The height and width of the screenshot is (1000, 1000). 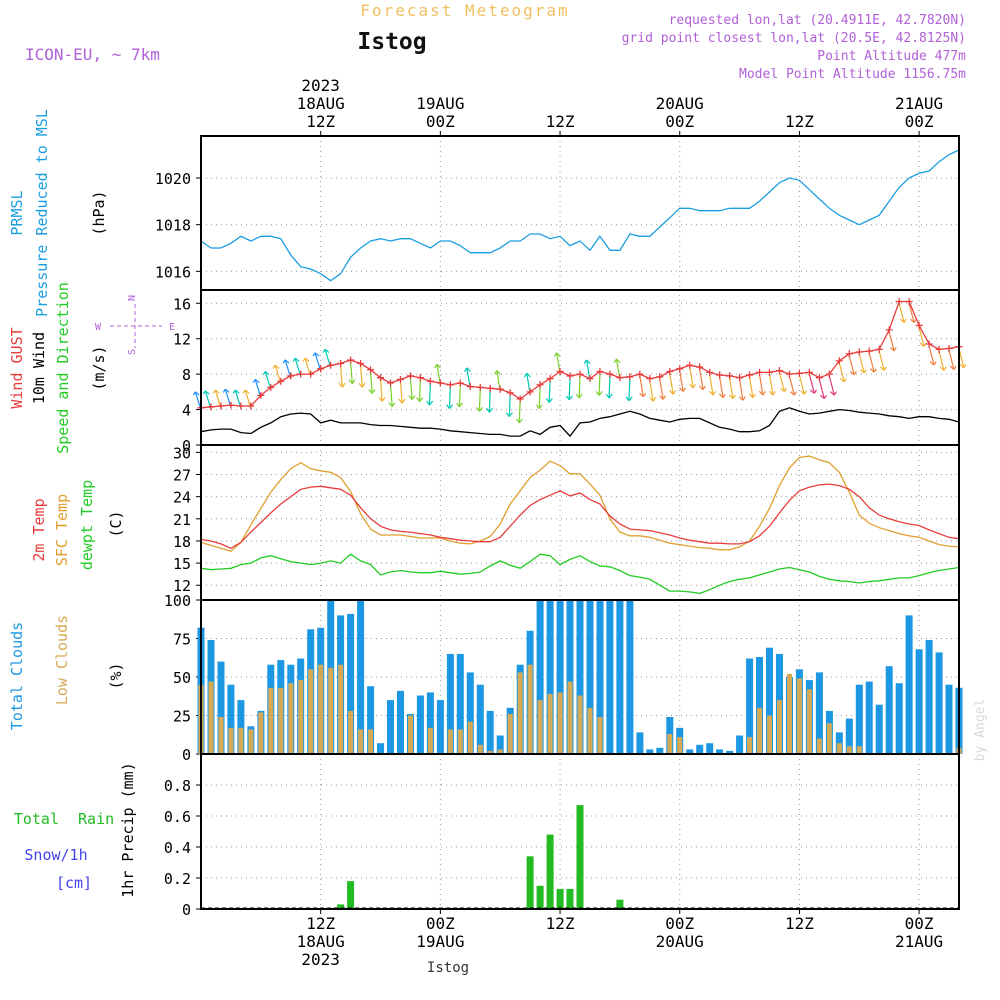 What do you see at coordinates (580, 522) in the screenshot?
I see `temperature-panel-frame` at bounding box center [580, 522].